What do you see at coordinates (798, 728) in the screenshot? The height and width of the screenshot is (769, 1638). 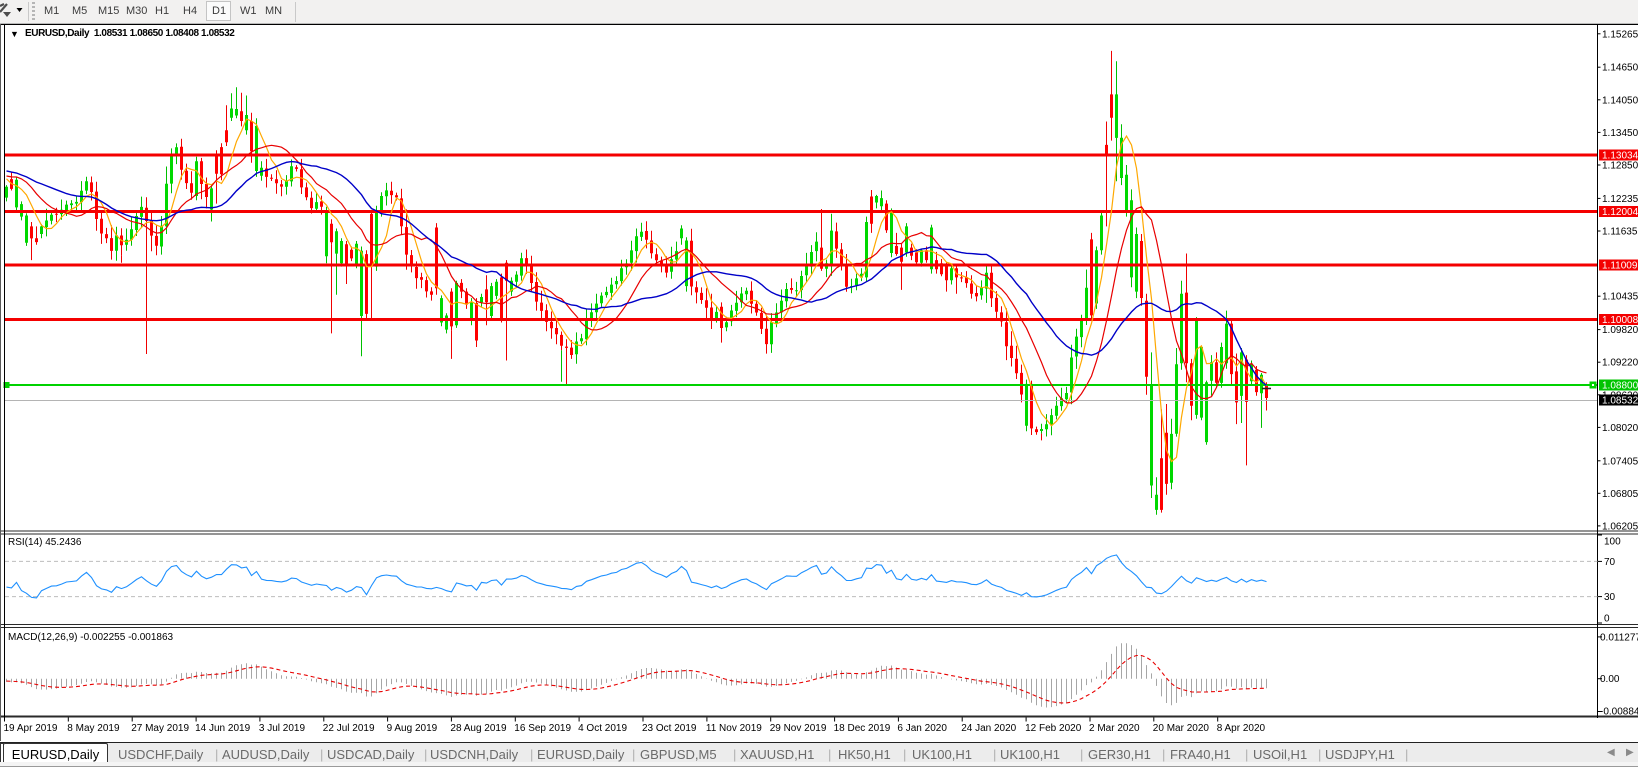 I see `svg-text: 29 Nov 2019` at bounding box center [798, 728].